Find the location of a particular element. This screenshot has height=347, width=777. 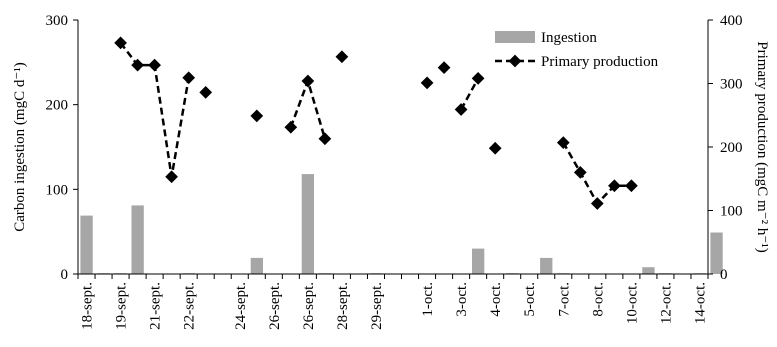

x-tick-label: 12-oct. is located at coordinates (666, 303).